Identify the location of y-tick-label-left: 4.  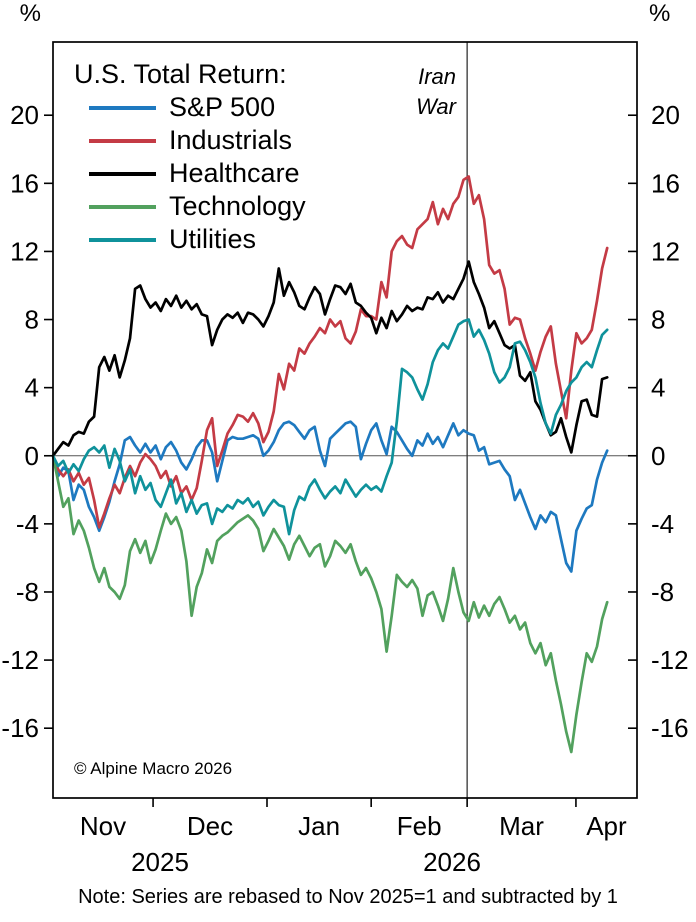
(32, 388).